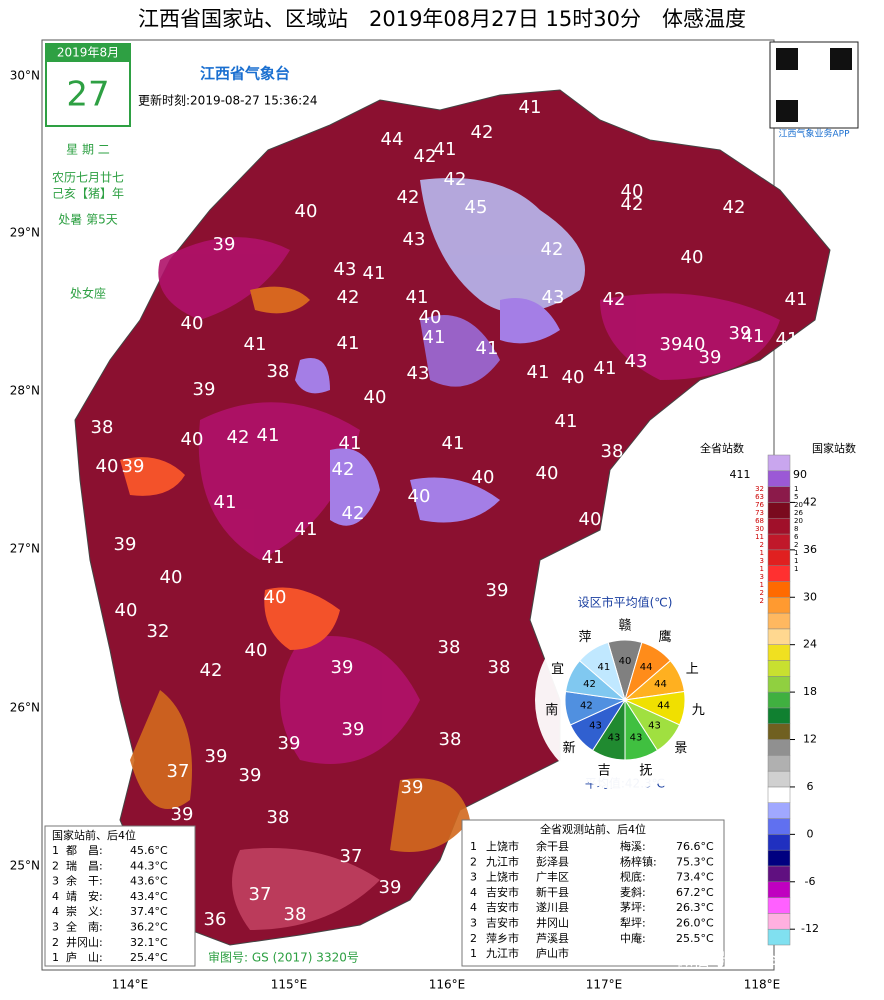  What do you see at coordinates (604, 985) in the screenshot?
I see `lon-label: 117°E` at bounding box center [604, 985].